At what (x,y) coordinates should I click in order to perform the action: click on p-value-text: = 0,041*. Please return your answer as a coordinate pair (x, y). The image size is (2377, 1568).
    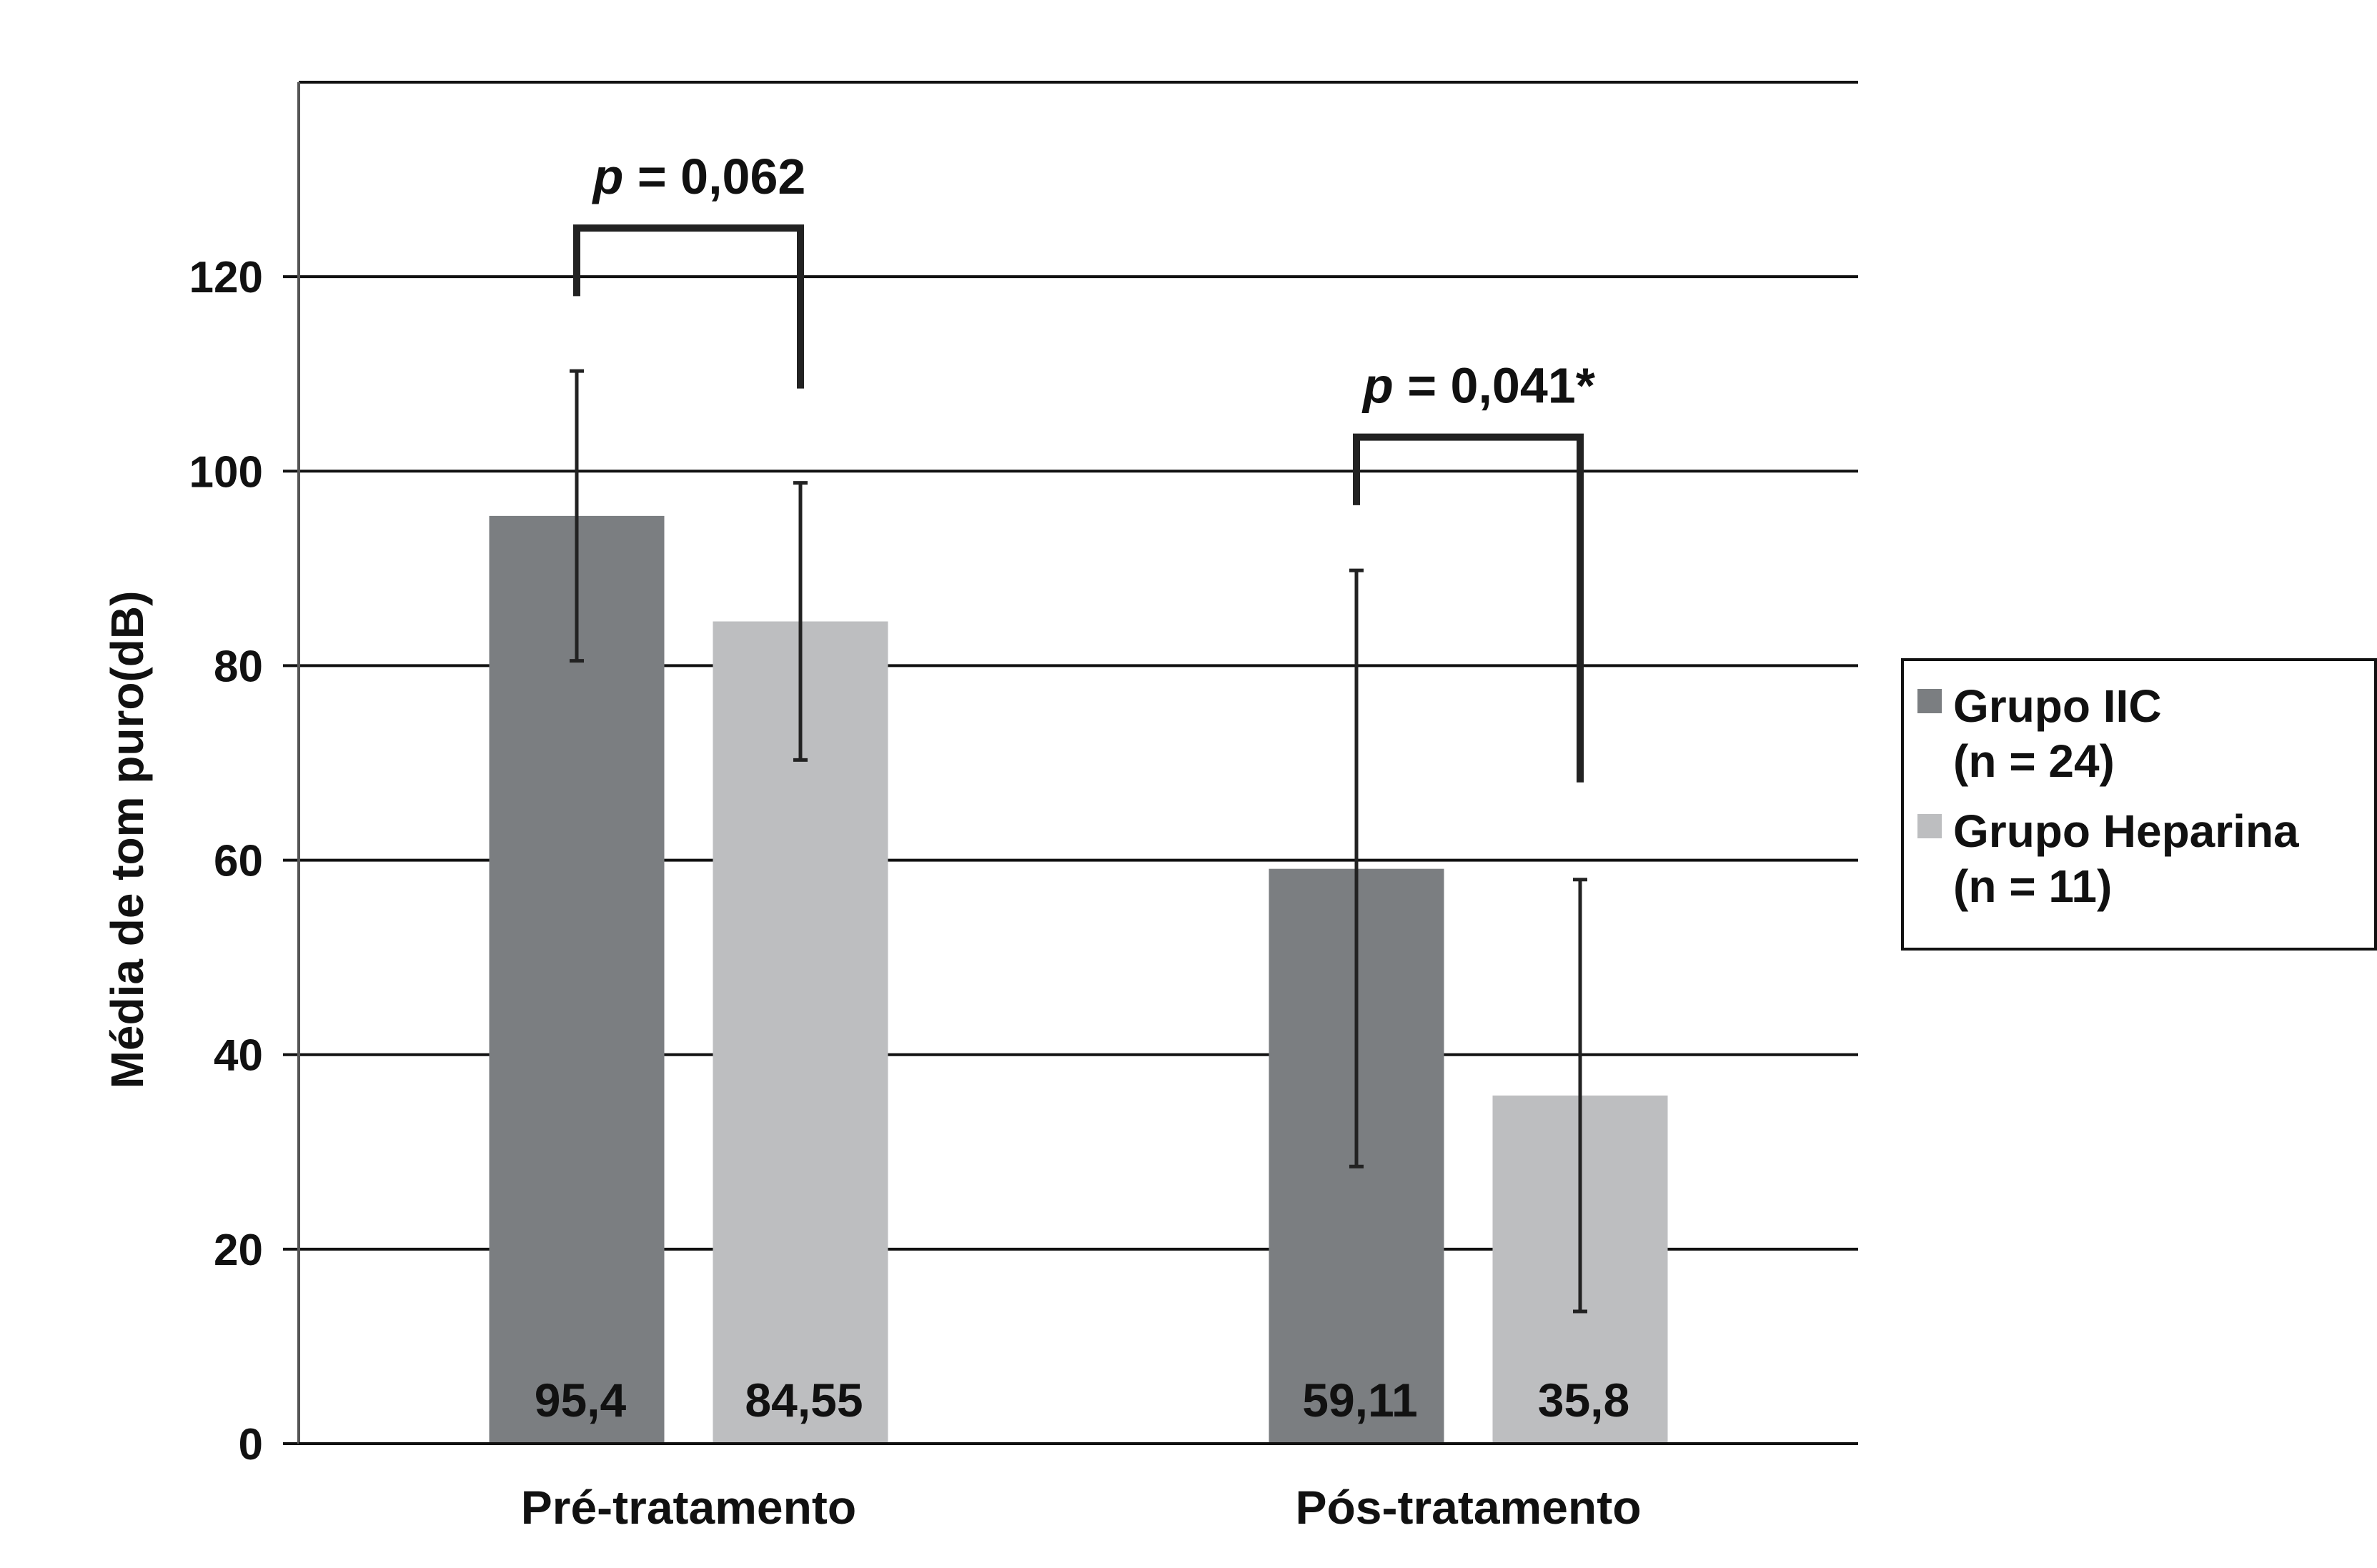
    Looking at the image, I should click on (1495, 386).